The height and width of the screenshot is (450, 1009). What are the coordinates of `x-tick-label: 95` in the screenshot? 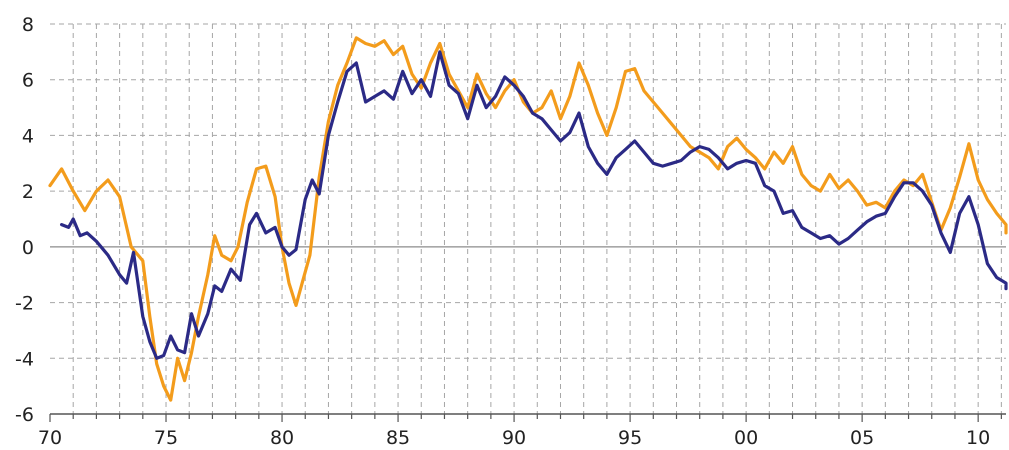 It's located at (630, 438).